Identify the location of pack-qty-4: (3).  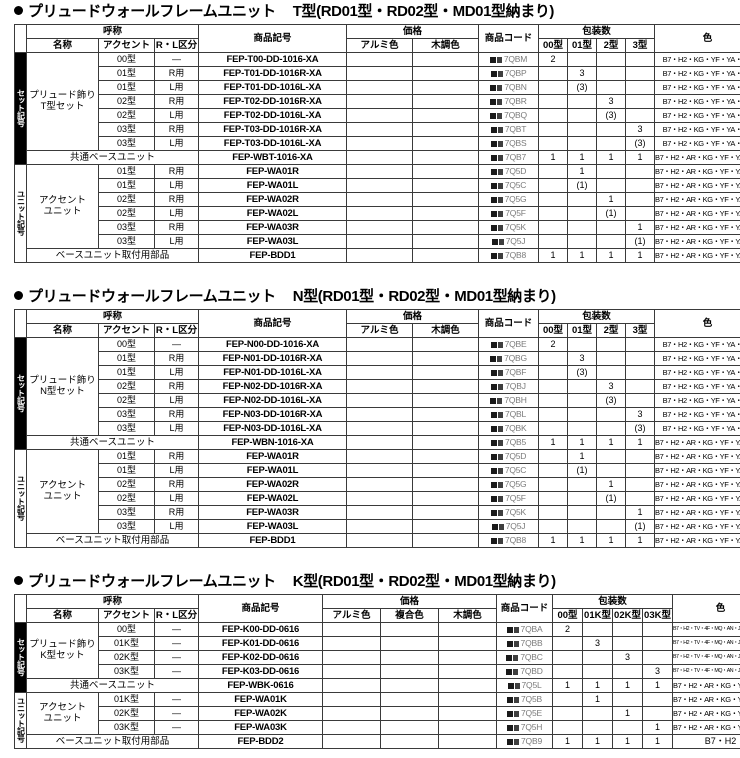
(640, 143).